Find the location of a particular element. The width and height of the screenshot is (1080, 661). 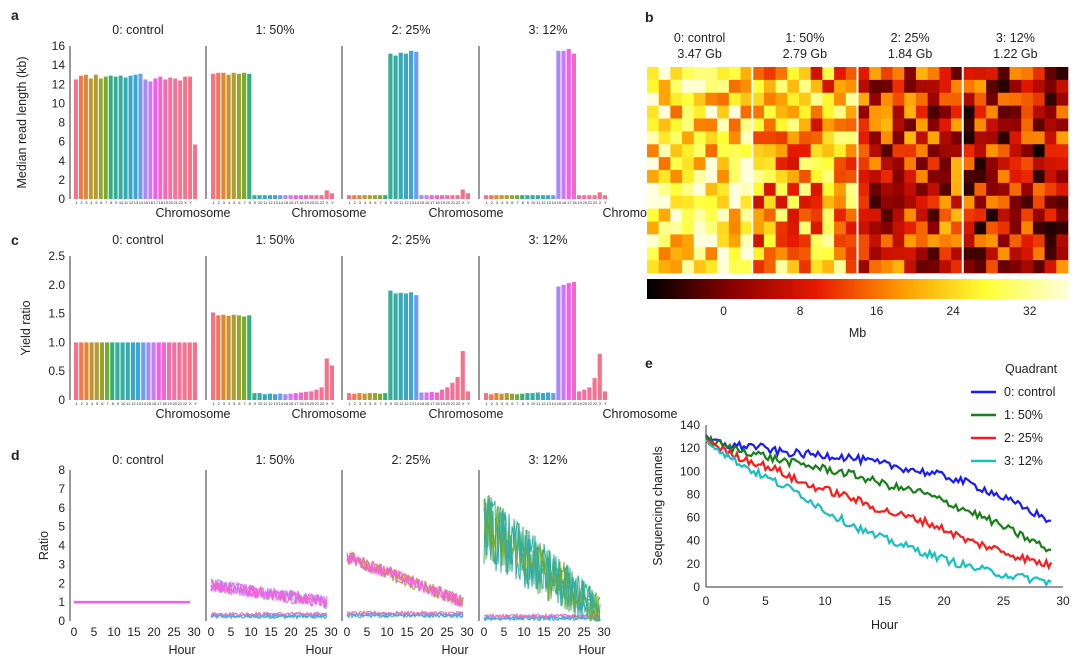

y-tick-label: 6 is located at coordinates (61, 508).